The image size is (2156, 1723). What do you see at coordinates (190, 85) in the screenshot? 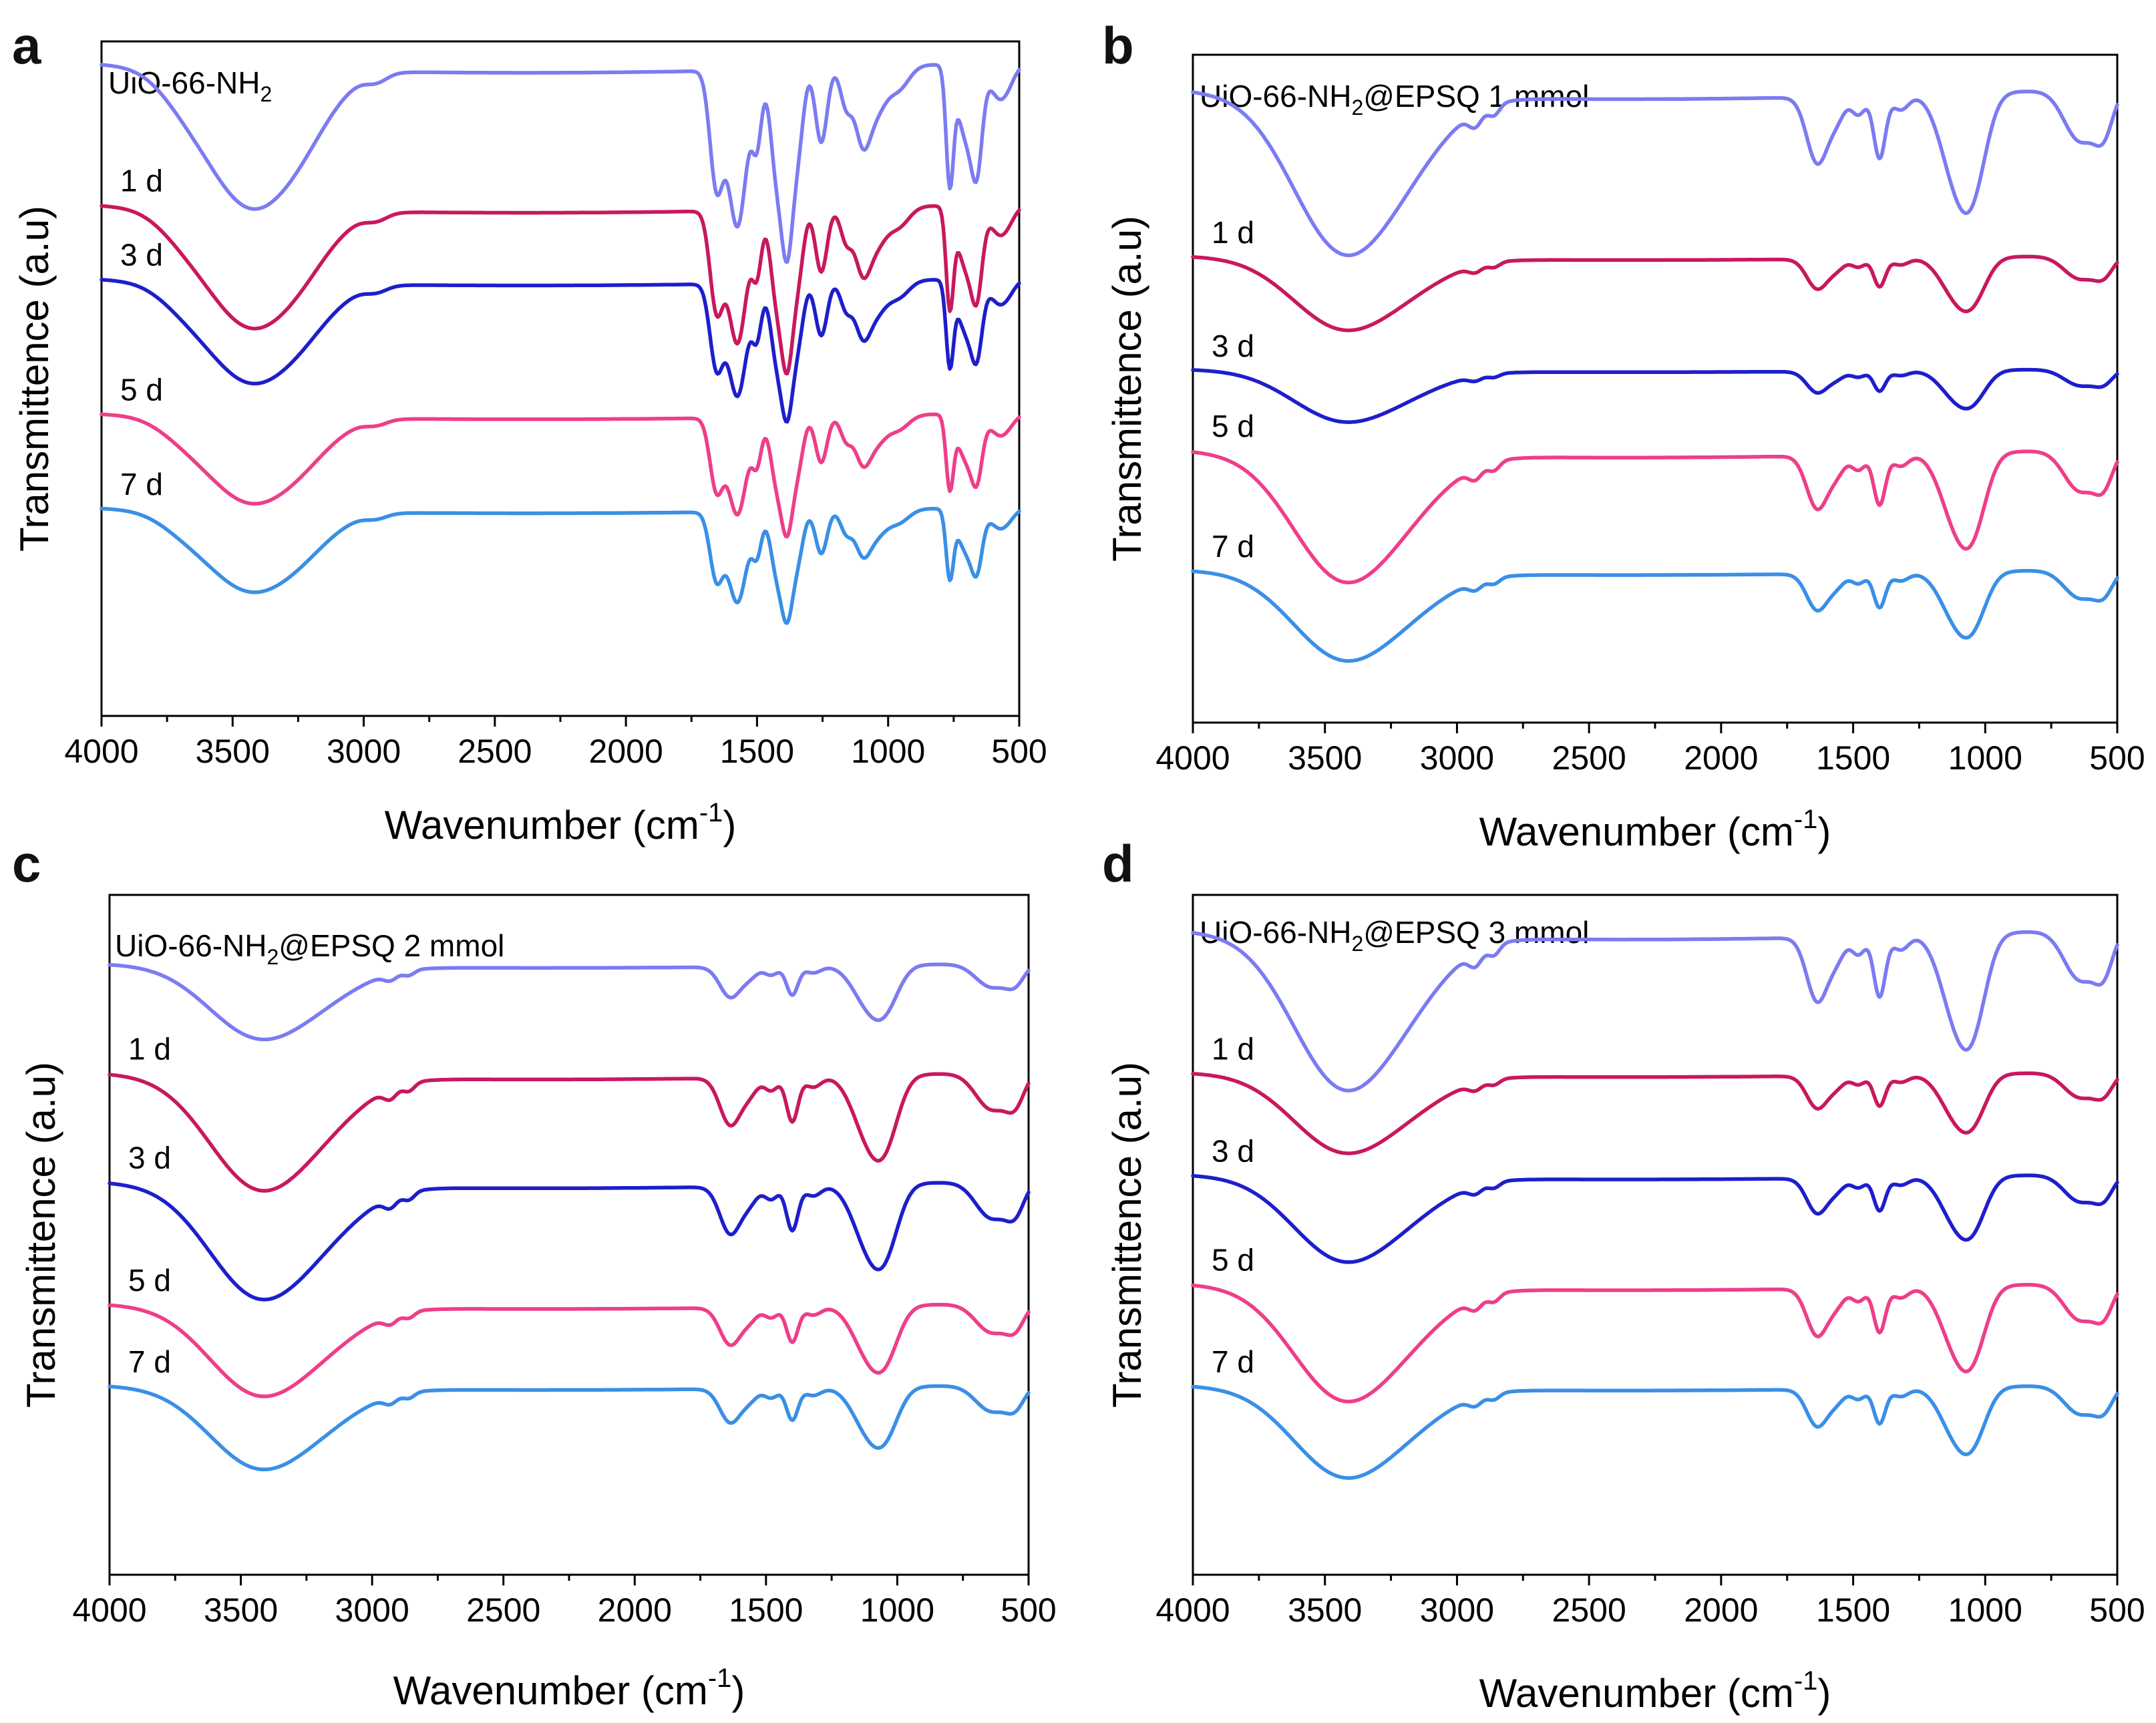
I see `panel-title-a: UiO-66-NH2` at bounding box center [190, 85].